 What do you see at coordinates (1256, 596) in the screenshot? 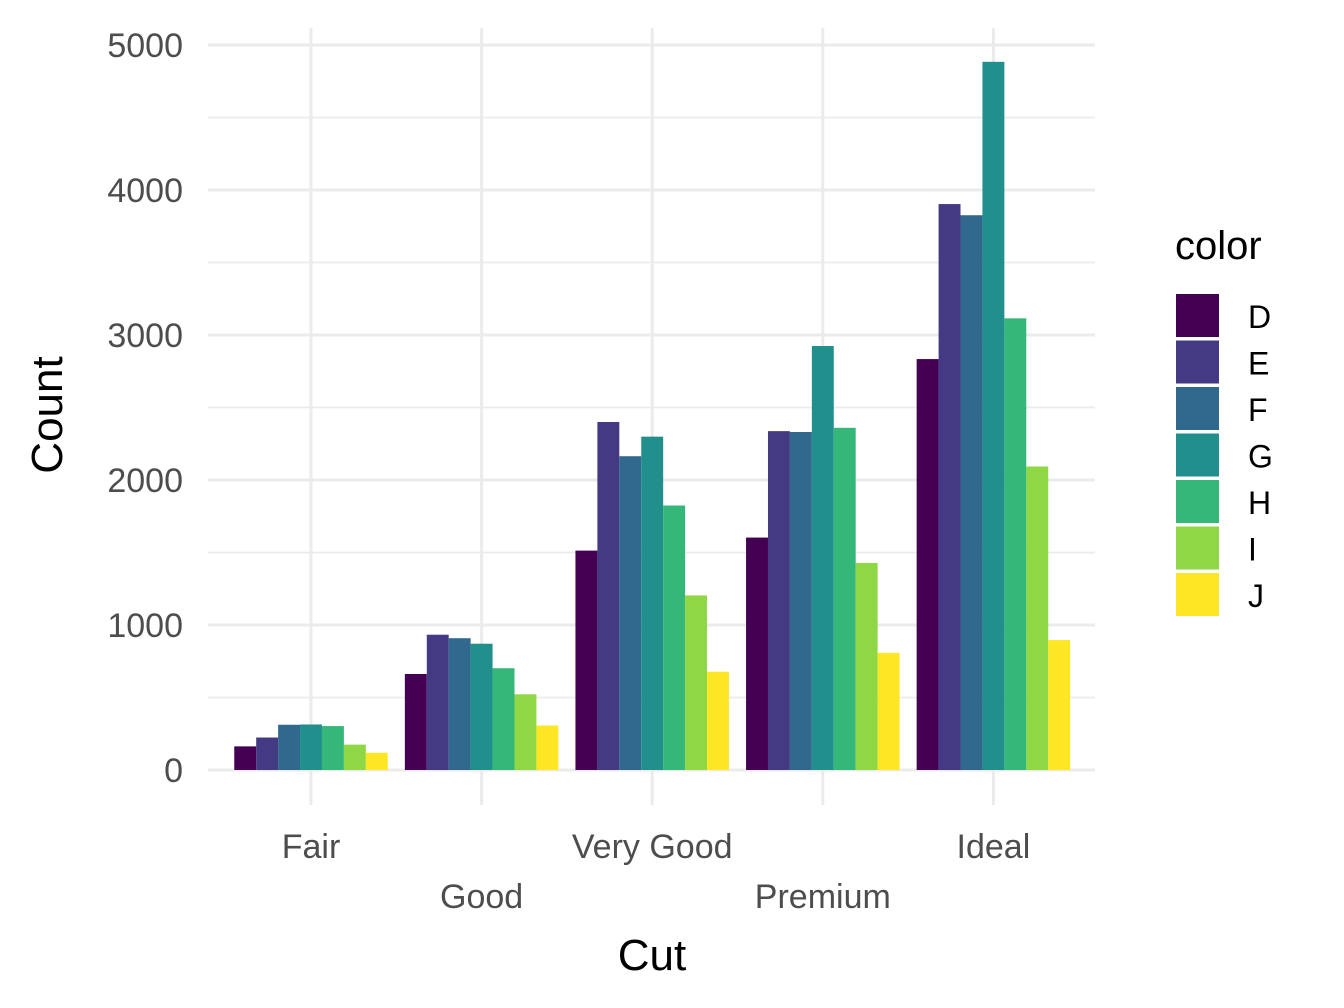
I see `legend-label: J` at bounding box center [1256, 596].